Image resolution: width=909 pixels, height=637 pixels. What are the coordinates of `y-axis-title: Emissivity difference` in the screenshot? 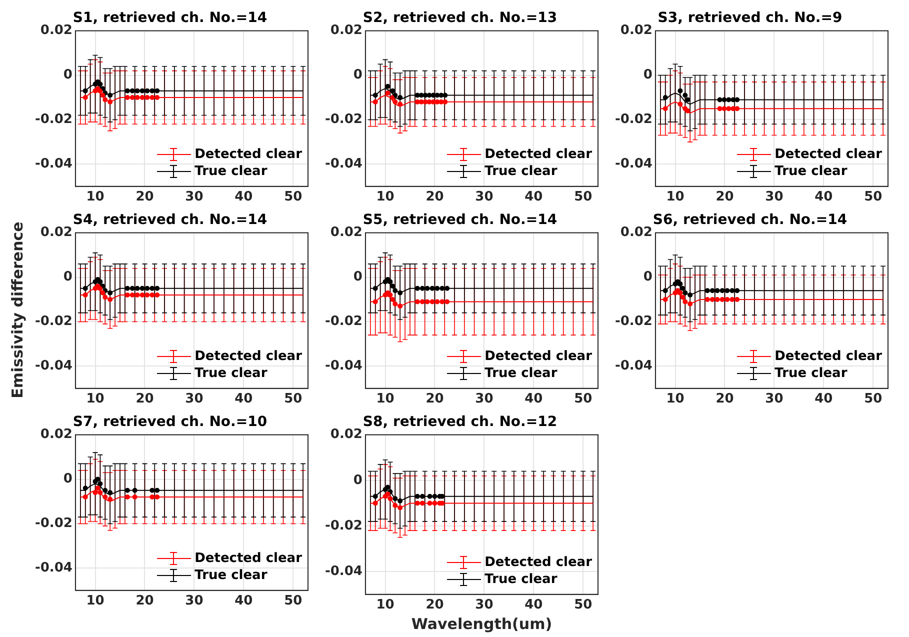 It's located at (17, 310).